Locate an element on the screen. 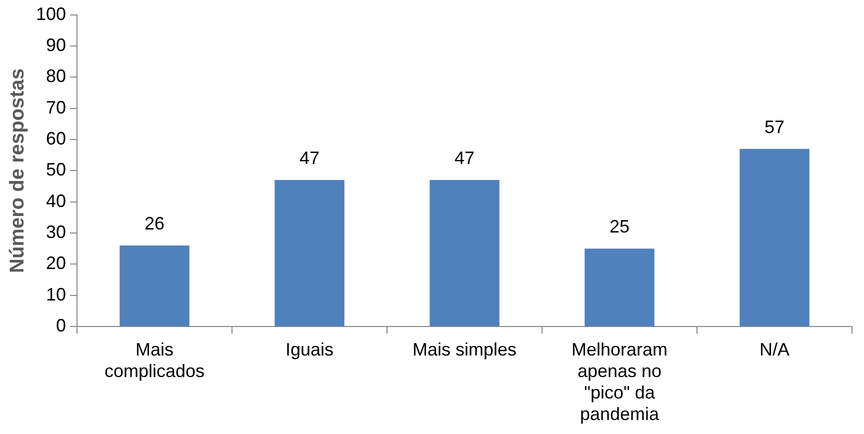 Image resolution: width=864 pixels, height=434 pixels. y-tick-label: 90 is located at coordinates (56, 44).